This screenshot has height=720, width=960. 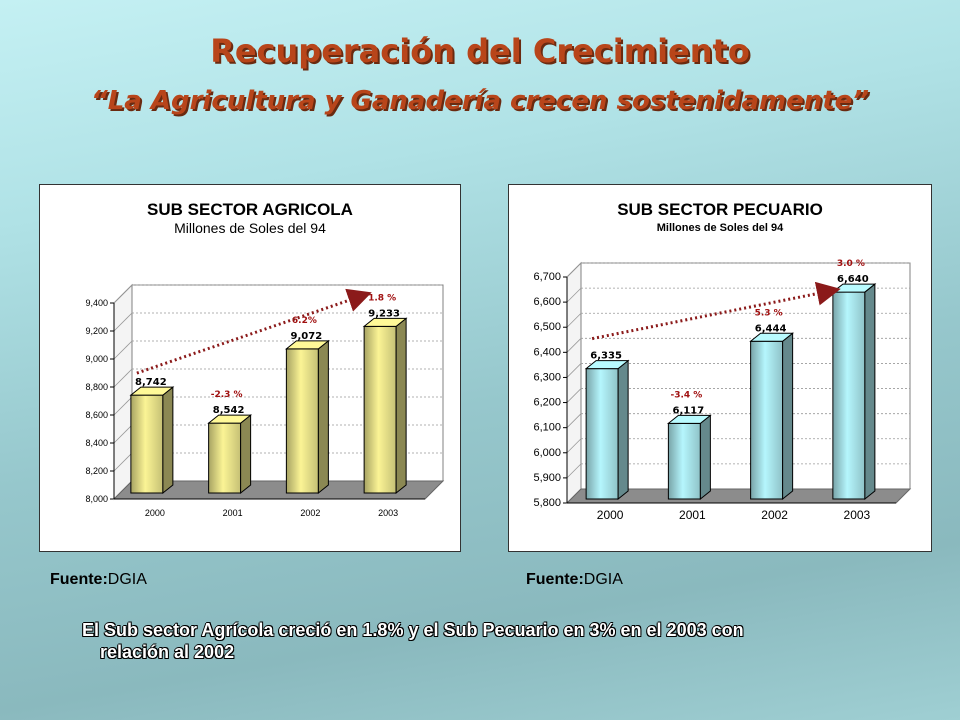 What do you see at coordinates (304, 321) in the screenshot?
I see `growth-label: 6.2%` at bounding box center [304, 321].